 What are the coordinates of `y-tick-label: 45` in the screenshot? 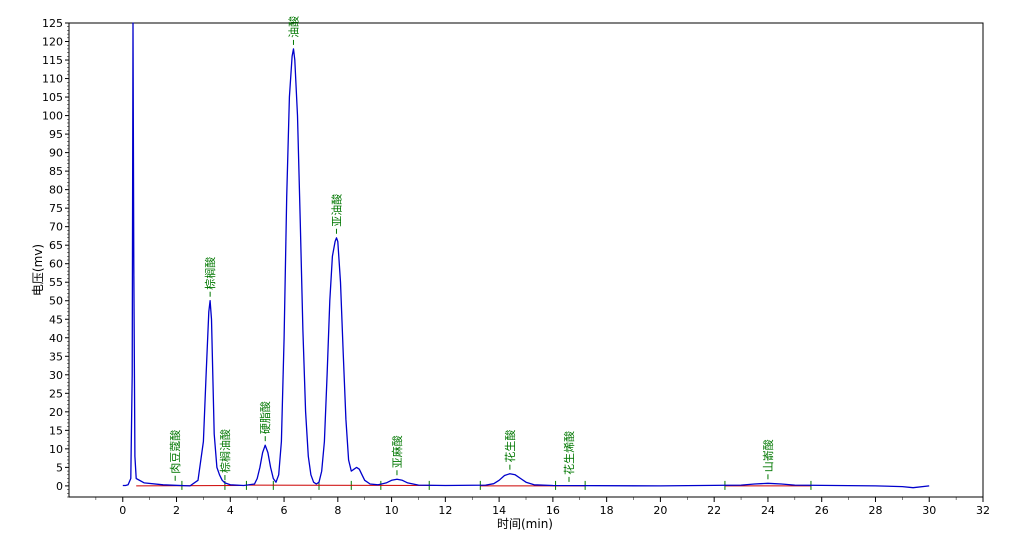 It's located at (56, 319).